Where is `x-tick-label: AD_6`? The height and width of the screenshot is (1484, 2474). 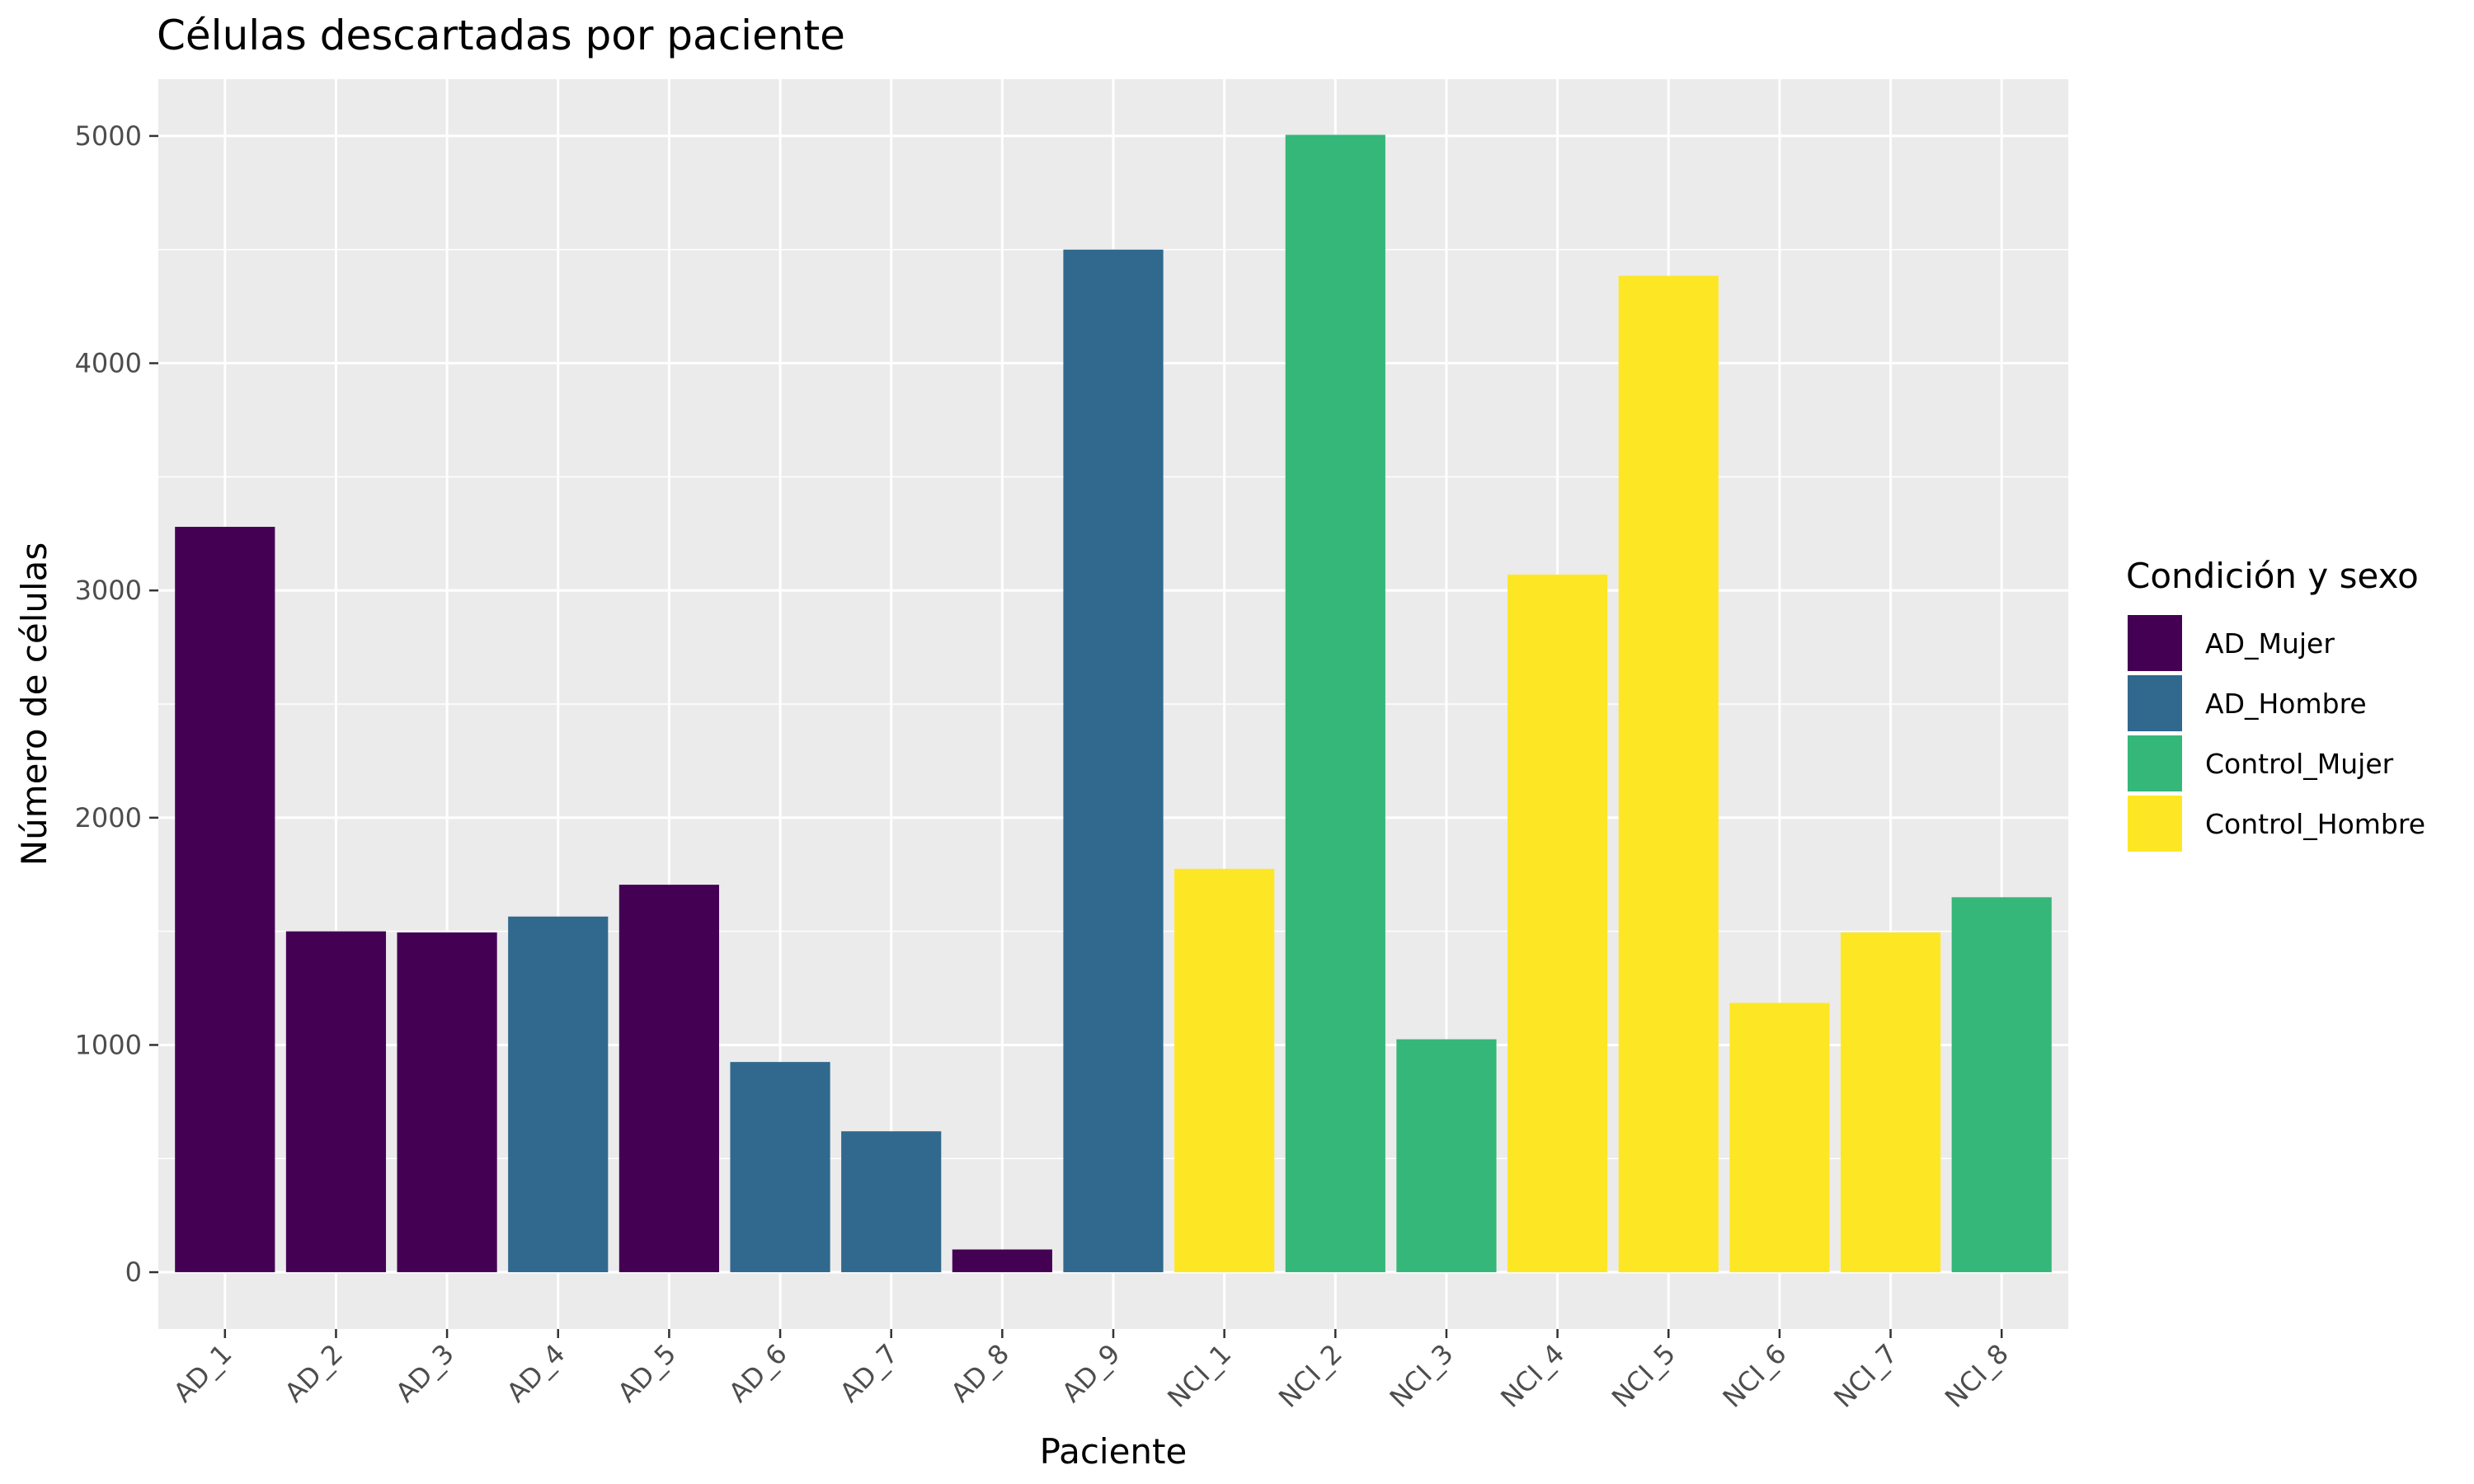 x-tick-label: AD_6 is located at coordinates (757, 1373).